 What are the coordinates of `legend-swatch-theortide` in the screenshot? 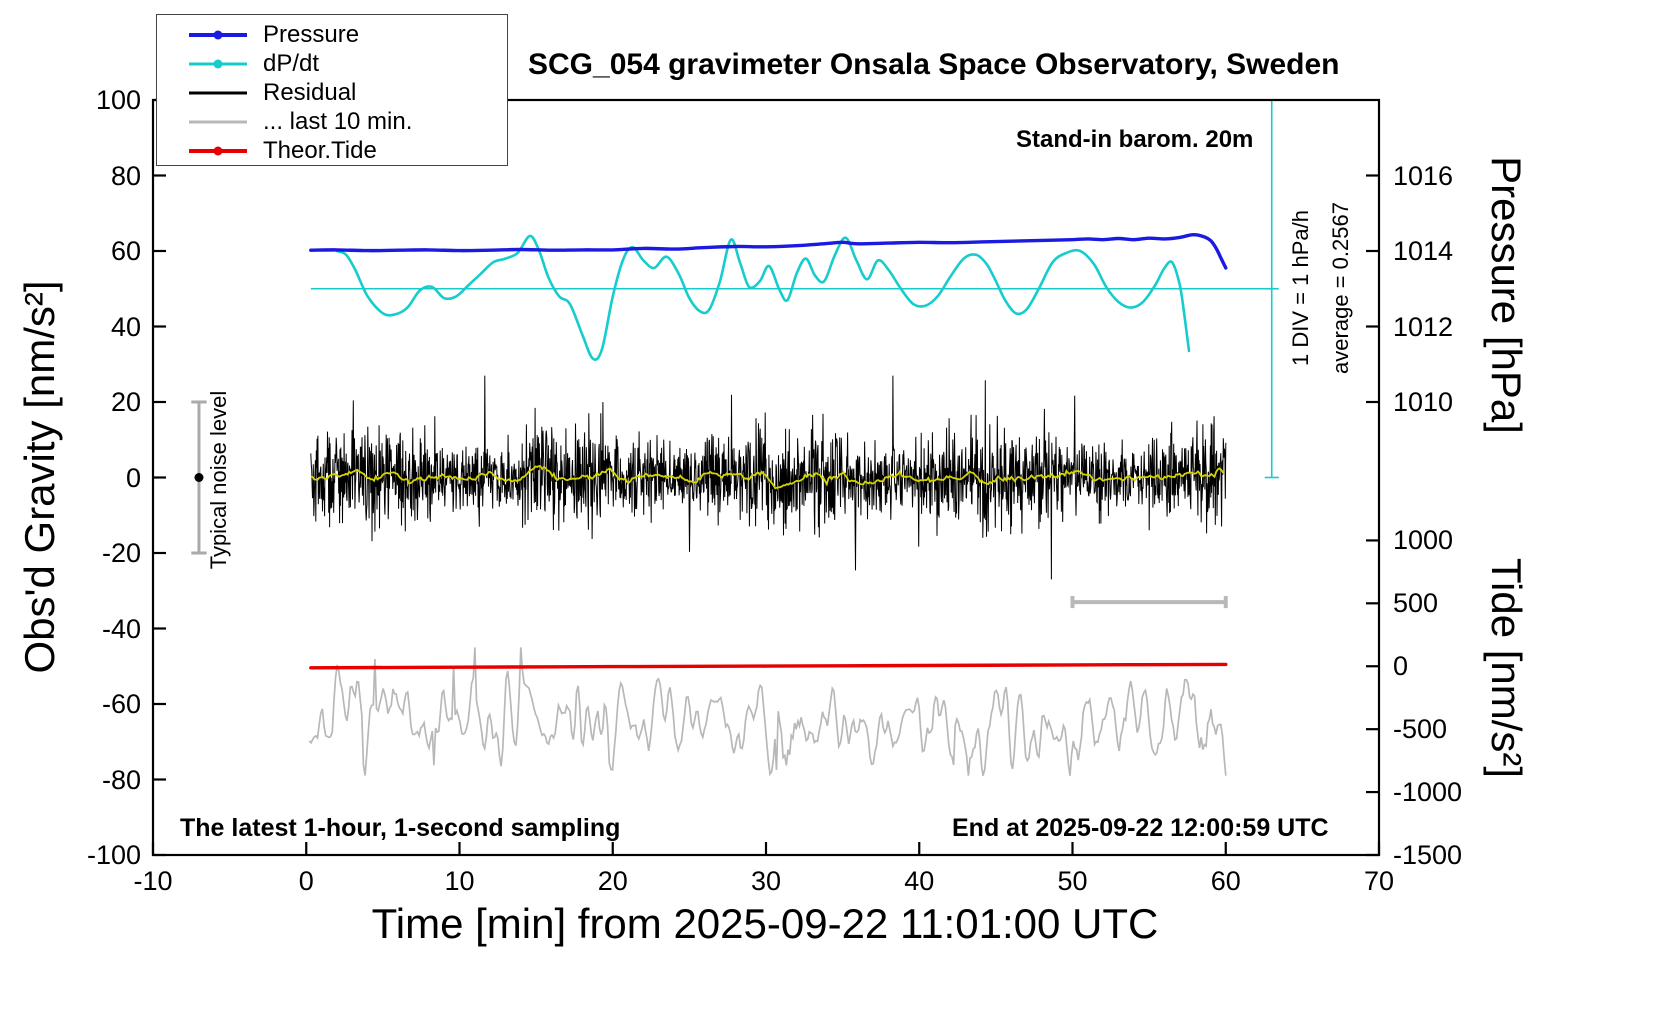 It's located at (218, 151).